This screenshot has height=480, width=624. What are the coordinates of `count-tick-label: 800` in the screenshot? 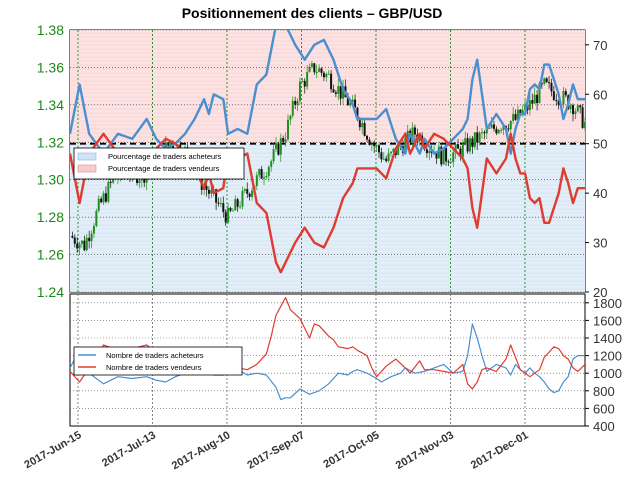 It's located at (604, 391).